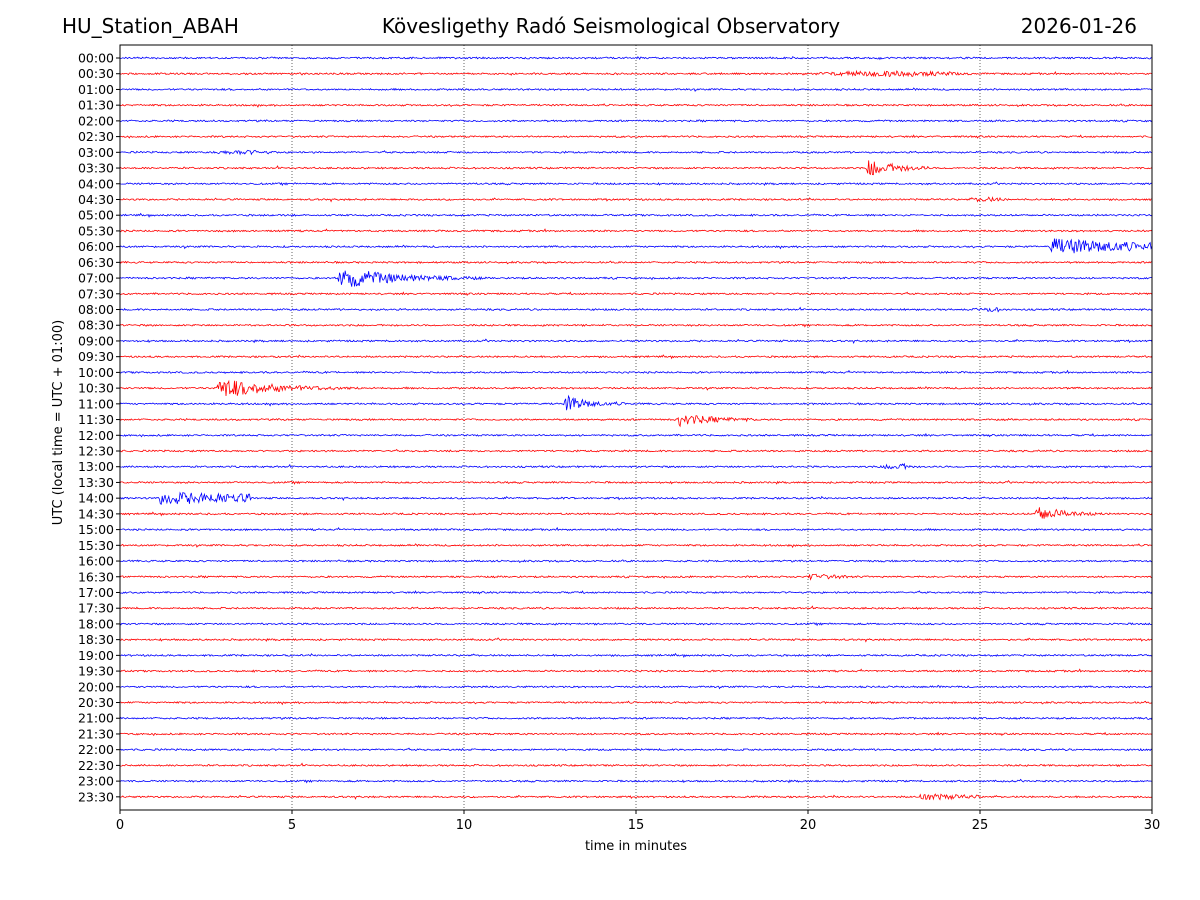  Describe the element at coordinates (96, 105) in the screenshot. I see `y-tick-label: 01:30` at that location.